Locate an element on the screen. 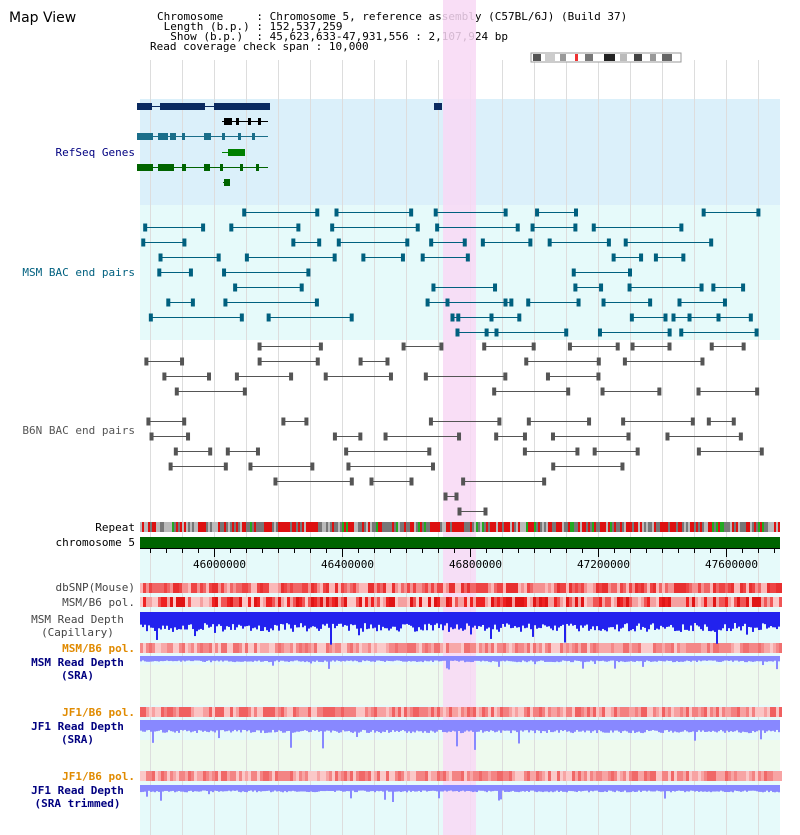  msm-depth-cap-line2: (Capillary) is located at coordinates (77, 632).